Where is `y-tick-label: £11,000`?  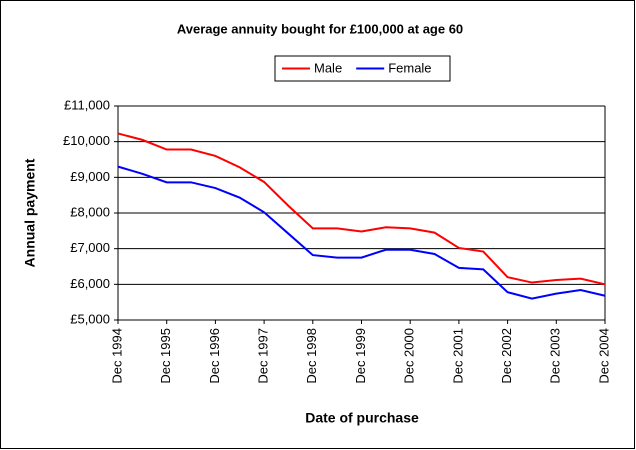
y-tick-label: £11,000 is located at coordinates (87, 104).